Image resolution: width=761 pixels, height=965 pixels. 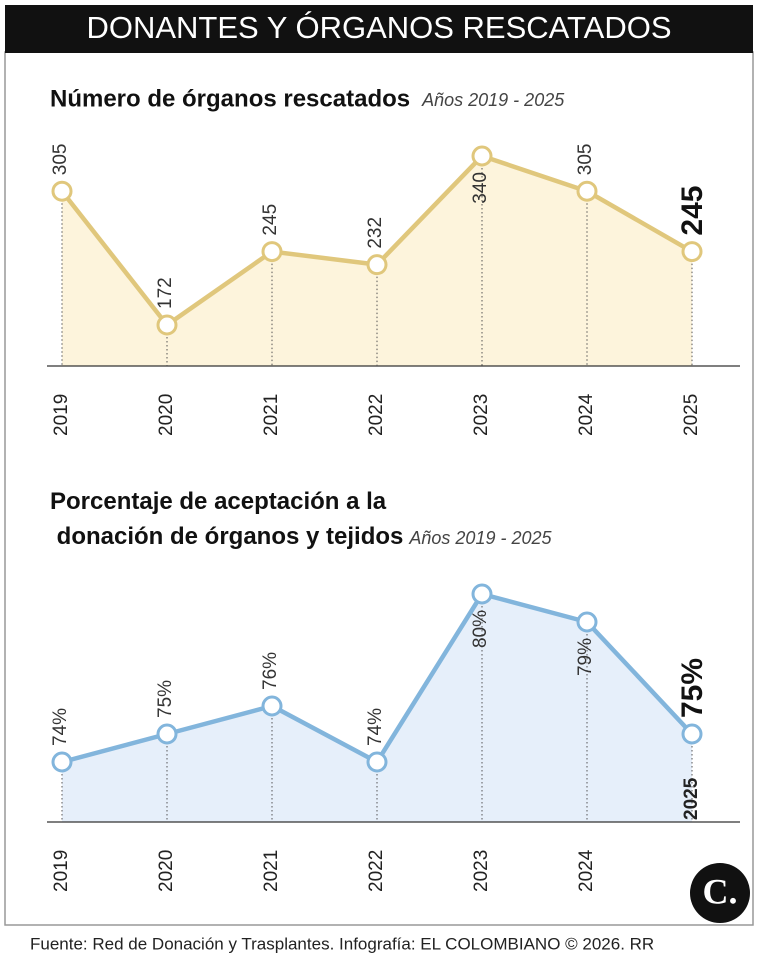 What do you see at coordinates (375, 233) in the screenshot?
I see `value-label: 232` at bounding box center [375, 233].